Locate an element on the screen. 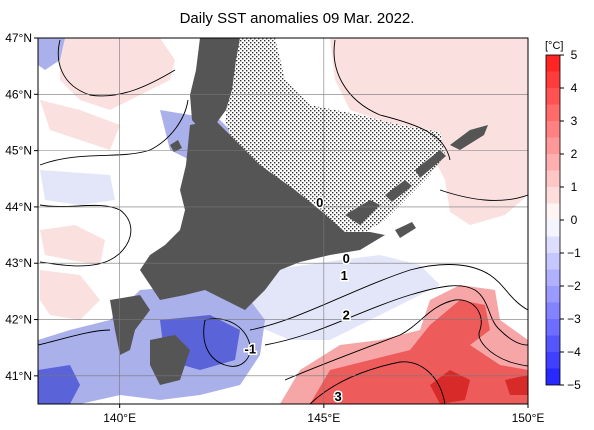  latitude-ticks: 47°N 46°N 45°N 44°N 43°N 42°N 41°N is located at coordinates (21, 207).